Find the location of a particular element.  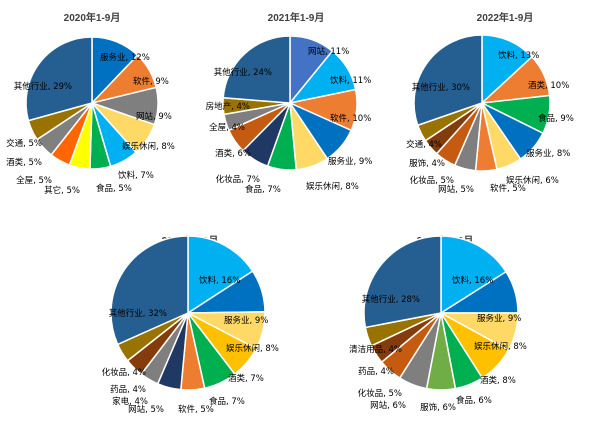

slice-label: 食品, 5% is located at coordinates (114, 188).